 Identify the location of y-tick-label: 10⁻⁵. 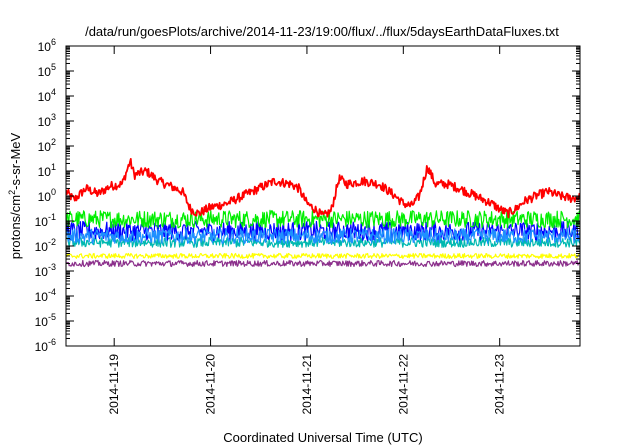
(45, 320).